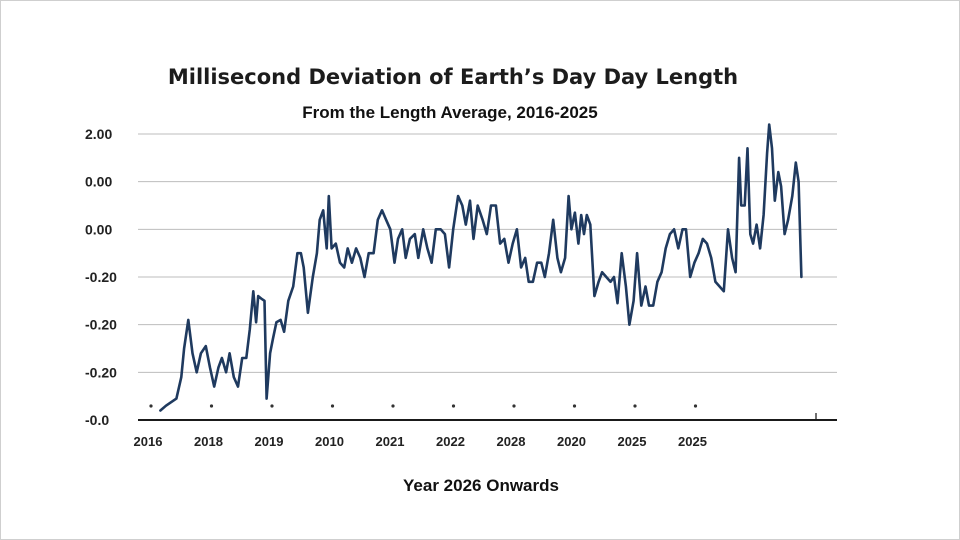 Image resolution: width=960 pixels, height=540 pixels. Describe the element at coordinates (97, 420) in the screenshot. I see `y-tick-label: -0.0` at that location.